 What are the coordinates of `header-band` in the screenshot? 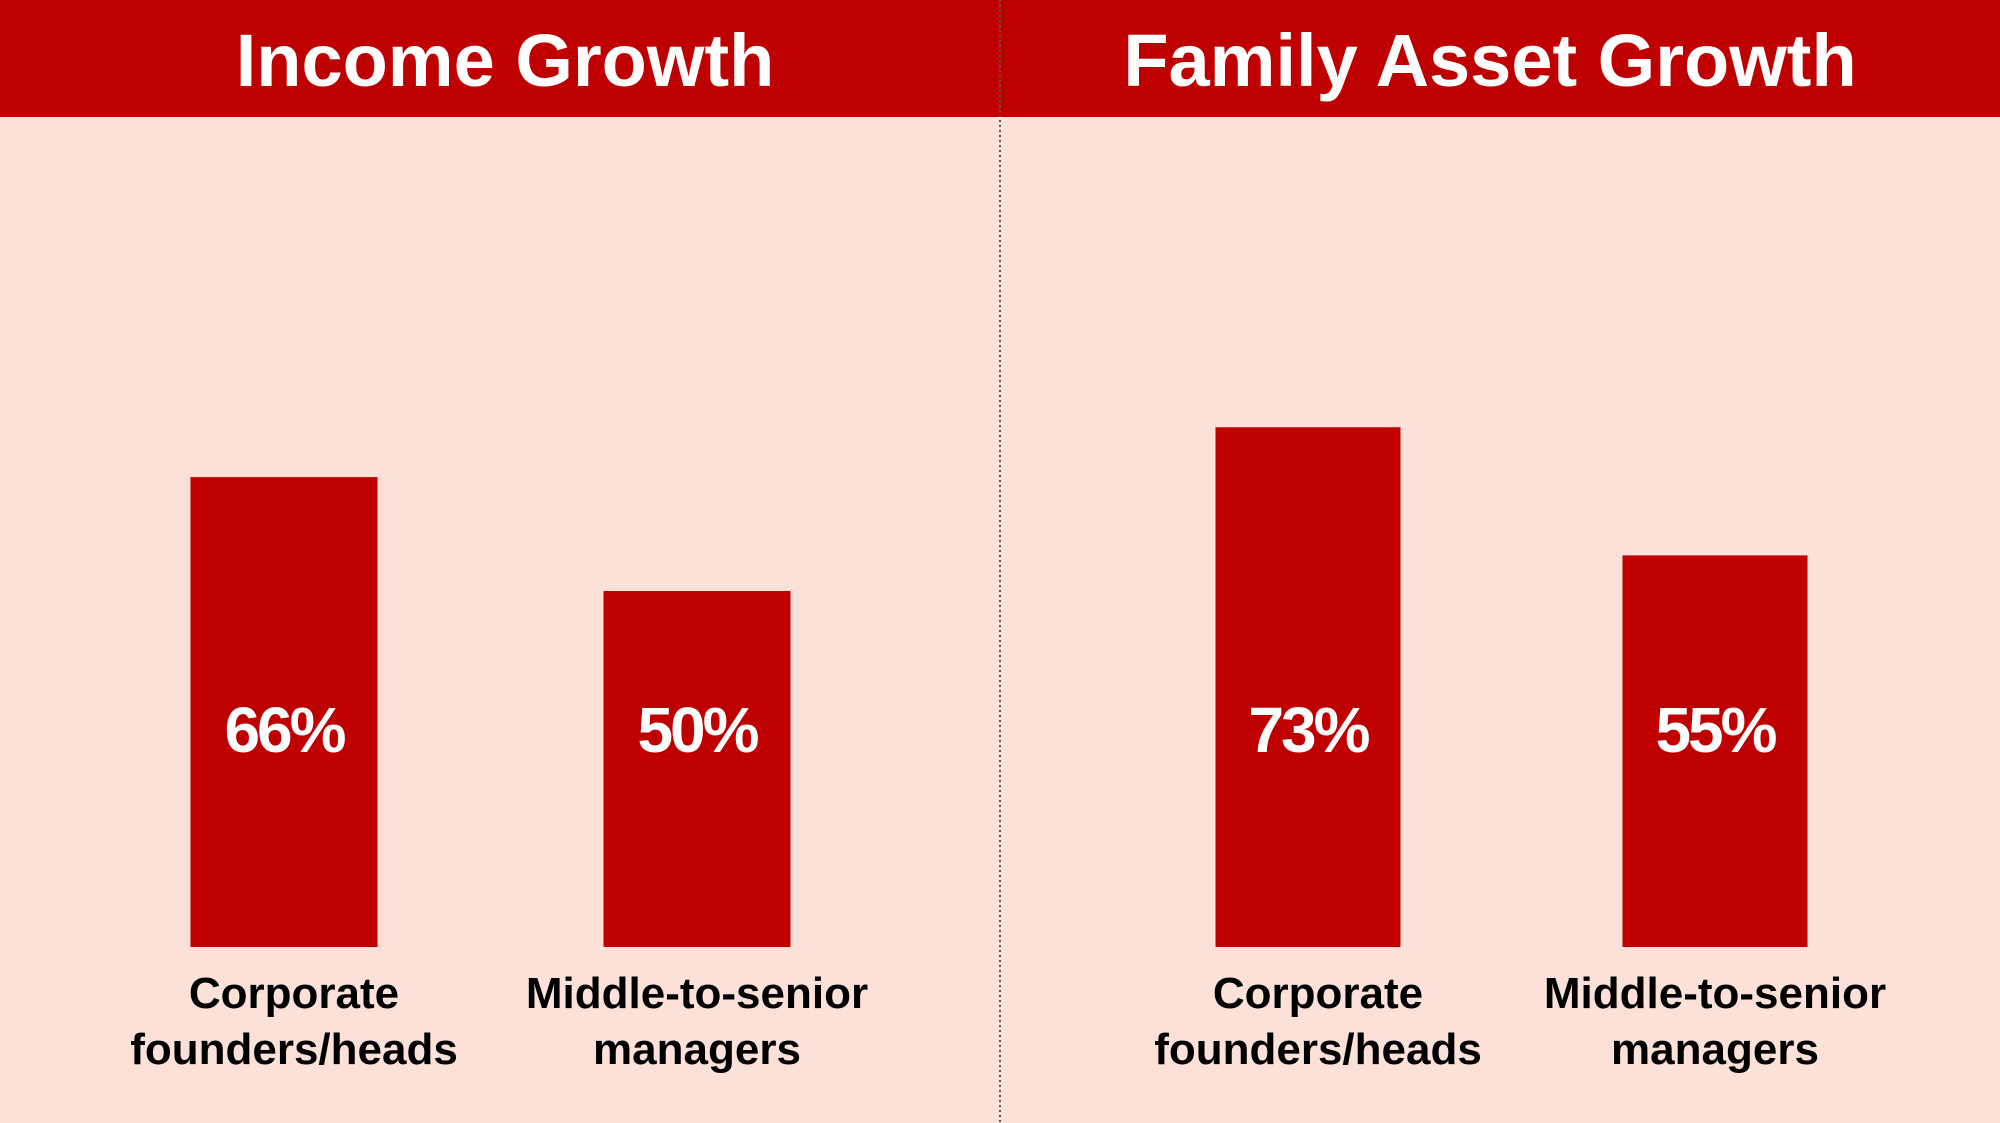 It's located at (1000, 58).